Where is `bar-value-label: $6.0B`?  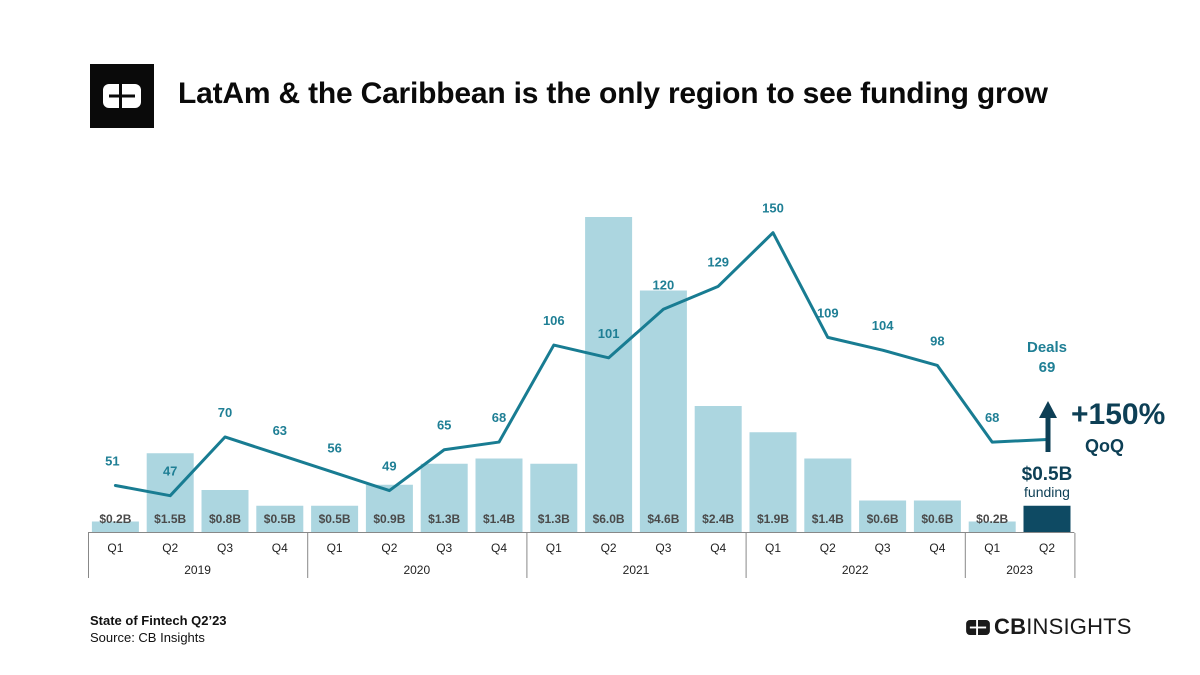
bar-value-label: $6.0B is located at coordinates (609, 519).